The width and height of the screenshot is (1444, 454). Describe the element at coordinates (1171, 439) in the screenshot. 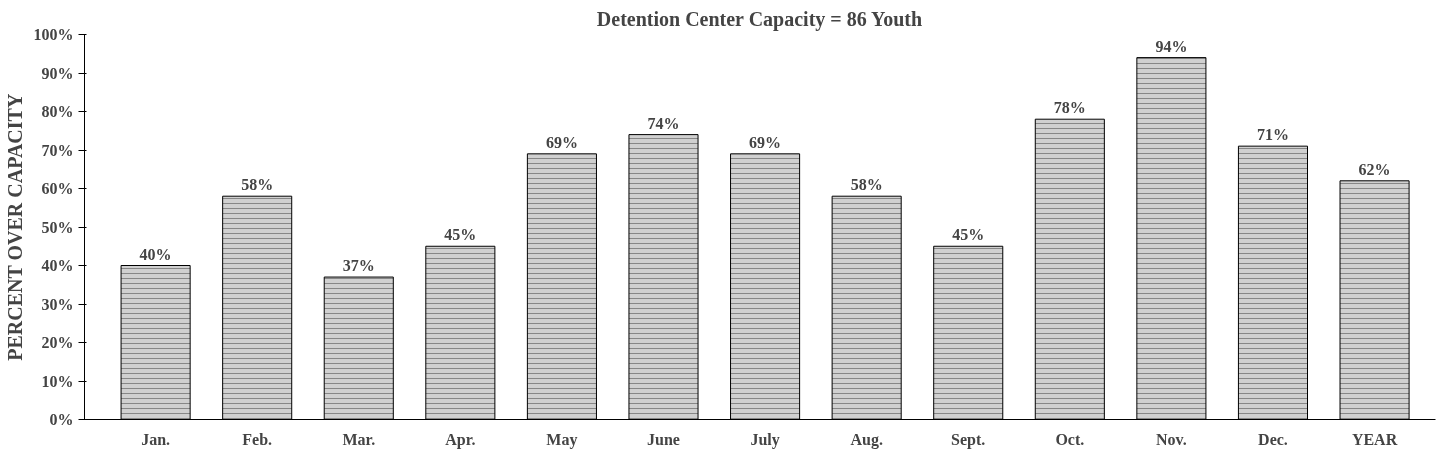

I see `x-tick-label: Nov.` at that location.